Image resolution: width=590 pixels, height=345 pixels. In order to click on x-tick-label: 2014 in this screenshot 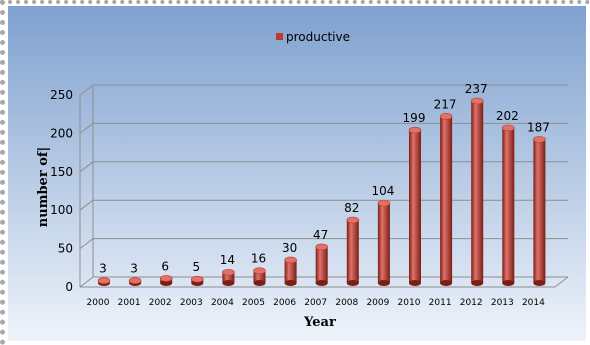, I will do `click(533, 303)`.